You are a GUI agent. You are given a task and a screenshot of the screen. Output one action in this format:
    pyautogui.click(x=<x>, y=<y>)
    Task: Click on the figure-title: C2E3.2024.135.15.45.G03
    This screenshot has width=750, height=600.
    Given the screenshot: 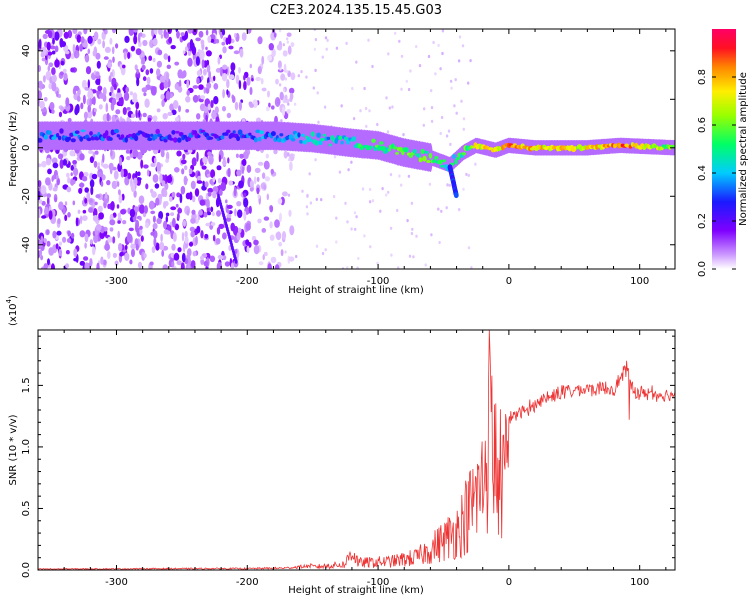 What is the action you would take?
    pyautogui.click(x=356, y=10)
    